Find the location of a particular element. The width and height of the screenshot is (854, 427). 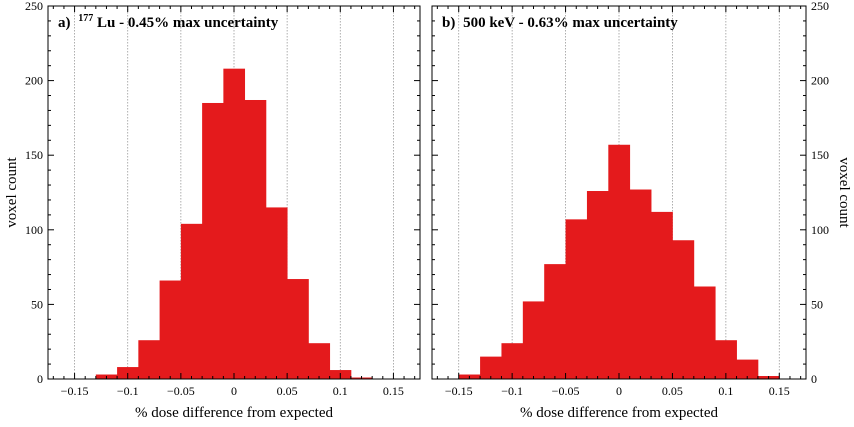

panel-a-xtick-label-5: 0.1 is located at coordinates (340, 391).